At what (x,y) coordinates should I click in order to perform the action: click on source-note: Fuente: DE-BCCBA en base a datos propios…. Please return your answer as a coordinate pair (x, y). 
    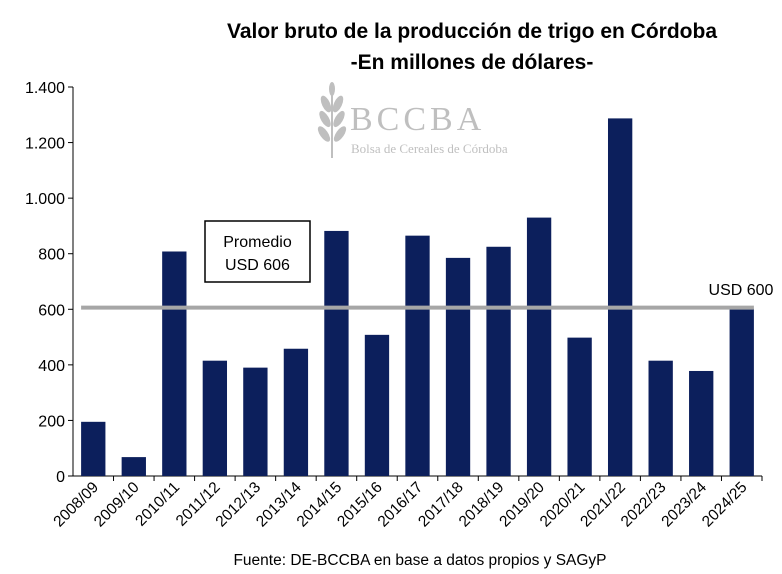
    Looking at the image, I should click on (419, 560).